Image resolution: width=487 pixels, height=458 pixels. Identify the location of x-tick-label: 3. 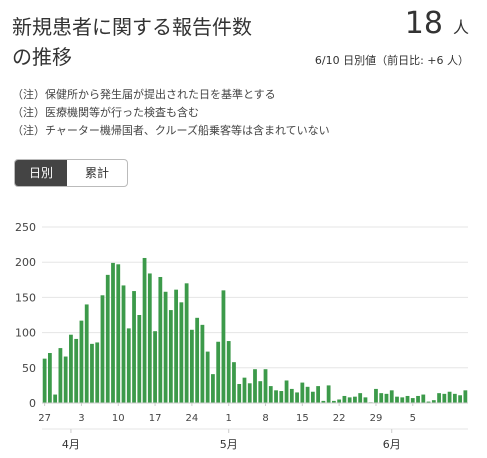
(81, 418).